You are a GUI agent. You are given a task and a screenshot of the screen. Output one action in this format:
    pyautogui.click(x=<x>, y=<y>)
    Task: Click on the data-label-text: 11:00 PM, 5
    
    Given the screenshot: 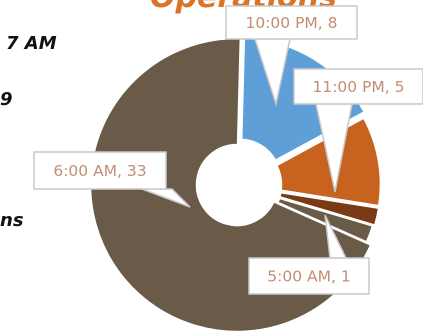 What is the action you would take?
    pyautogui.click(x=358, y=87)
    